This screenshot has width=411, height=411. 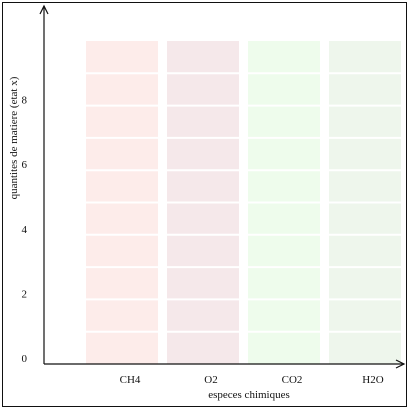 What do you see at coordinates (249, 395) in the screenshot?
I see `x-axis-label: especes chimiques` at bounding box center [249, 395].